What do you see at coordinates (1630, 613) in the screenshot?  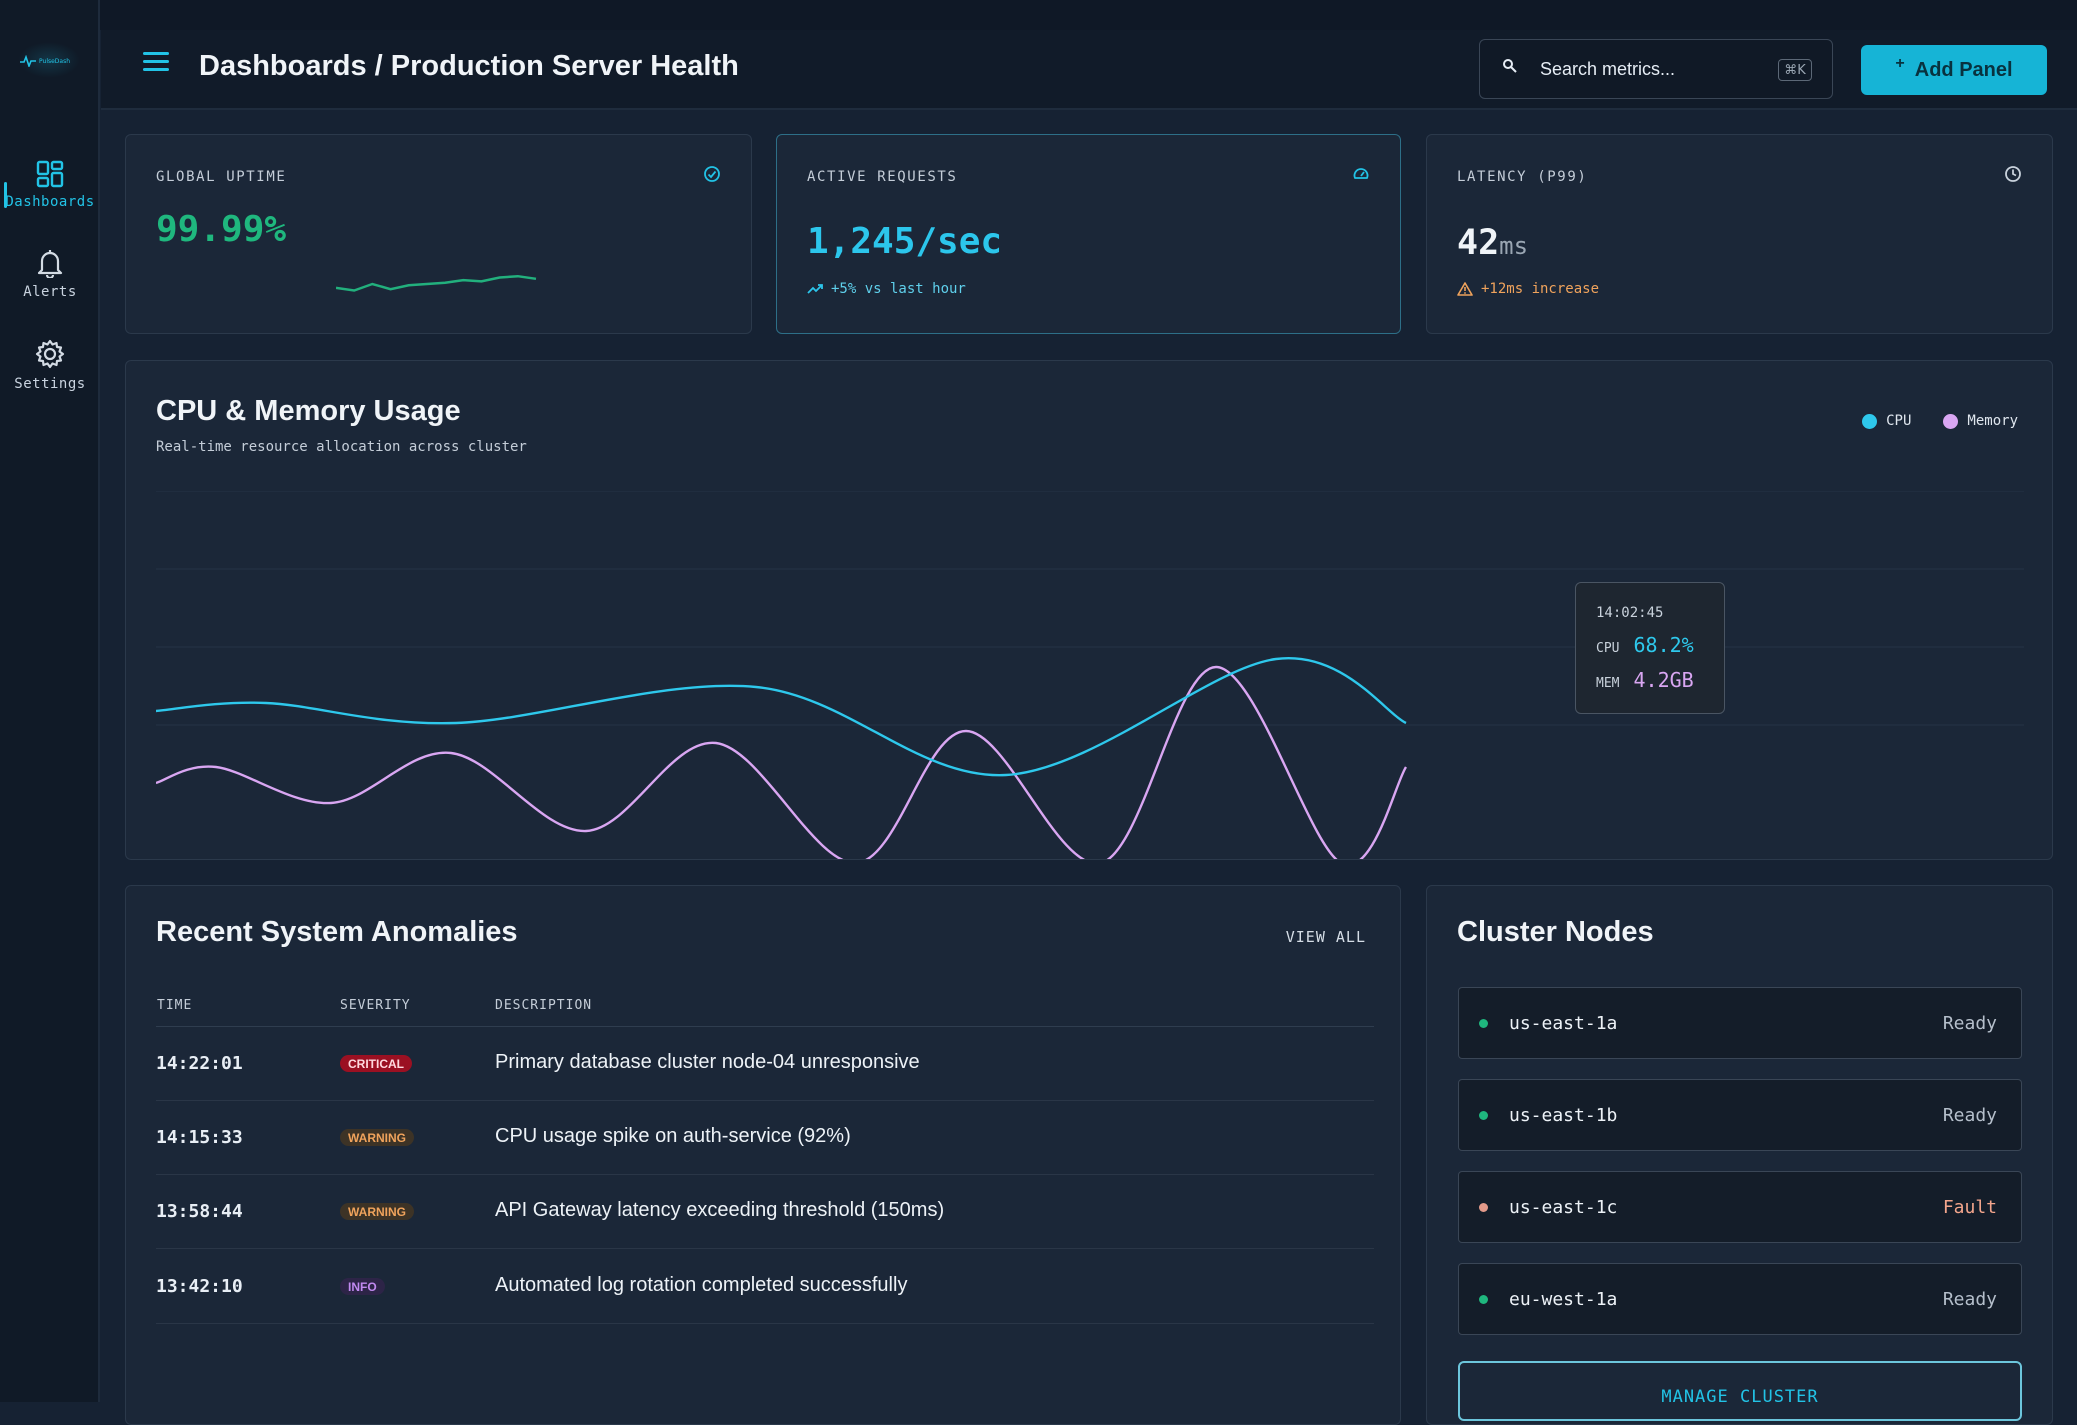 I see `tooltip-time: 14:02:45` at bounding box center [1630, 613].